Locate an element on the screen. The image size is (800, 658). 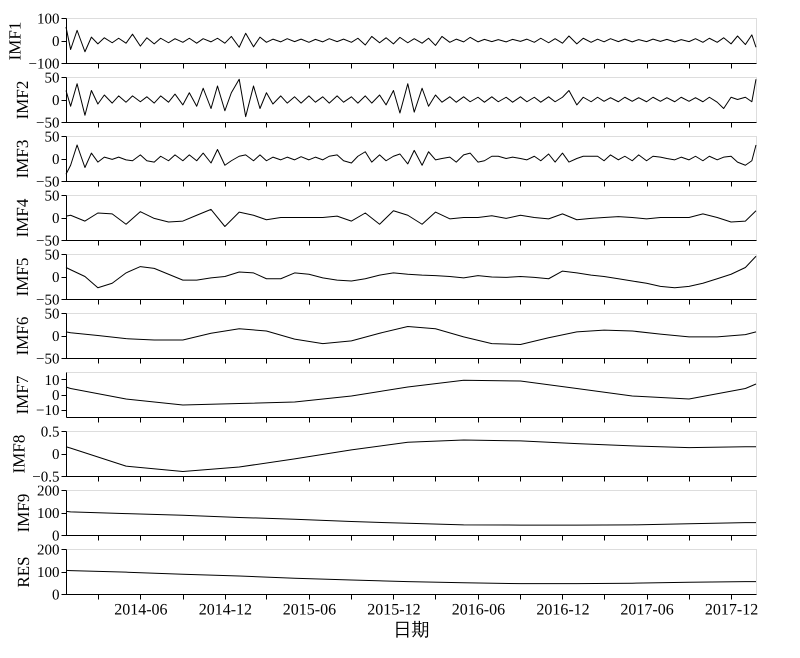
y-tick-label: 0.5 is located at coordinates (50, 432).